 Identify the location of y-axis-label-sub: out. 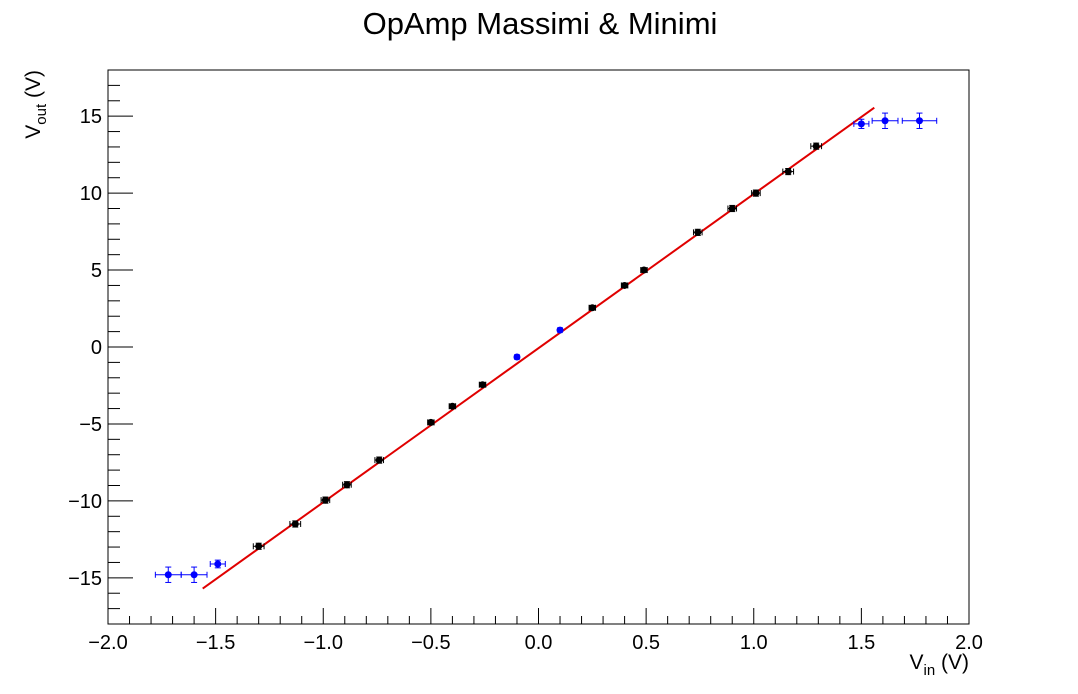
(41, 114).